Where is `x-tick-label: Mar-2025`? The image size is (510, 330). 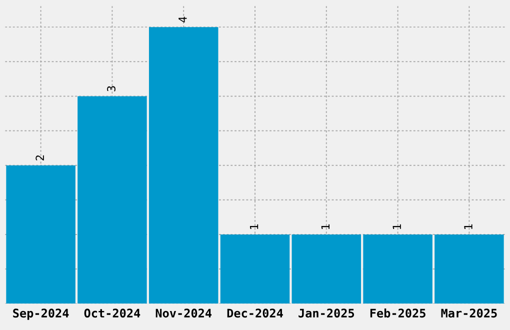 x-tick-label: Mar-2025 is located at coordinates (469, 313).